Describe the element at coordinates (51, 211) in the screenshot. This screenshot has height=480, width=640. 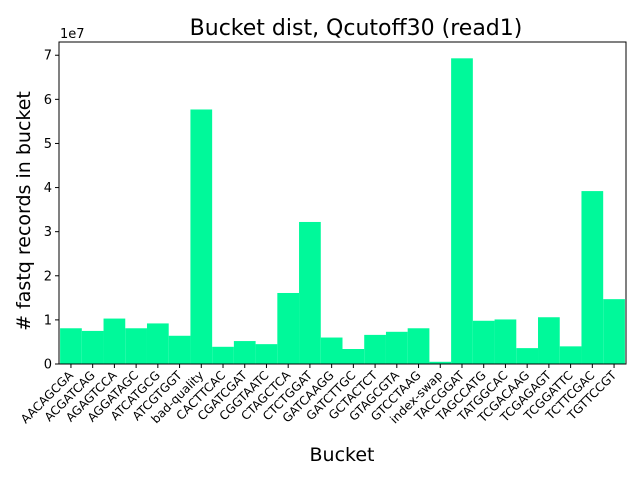
I see `y-axis: 0 1 2 3 4 5 6 7` at that location.